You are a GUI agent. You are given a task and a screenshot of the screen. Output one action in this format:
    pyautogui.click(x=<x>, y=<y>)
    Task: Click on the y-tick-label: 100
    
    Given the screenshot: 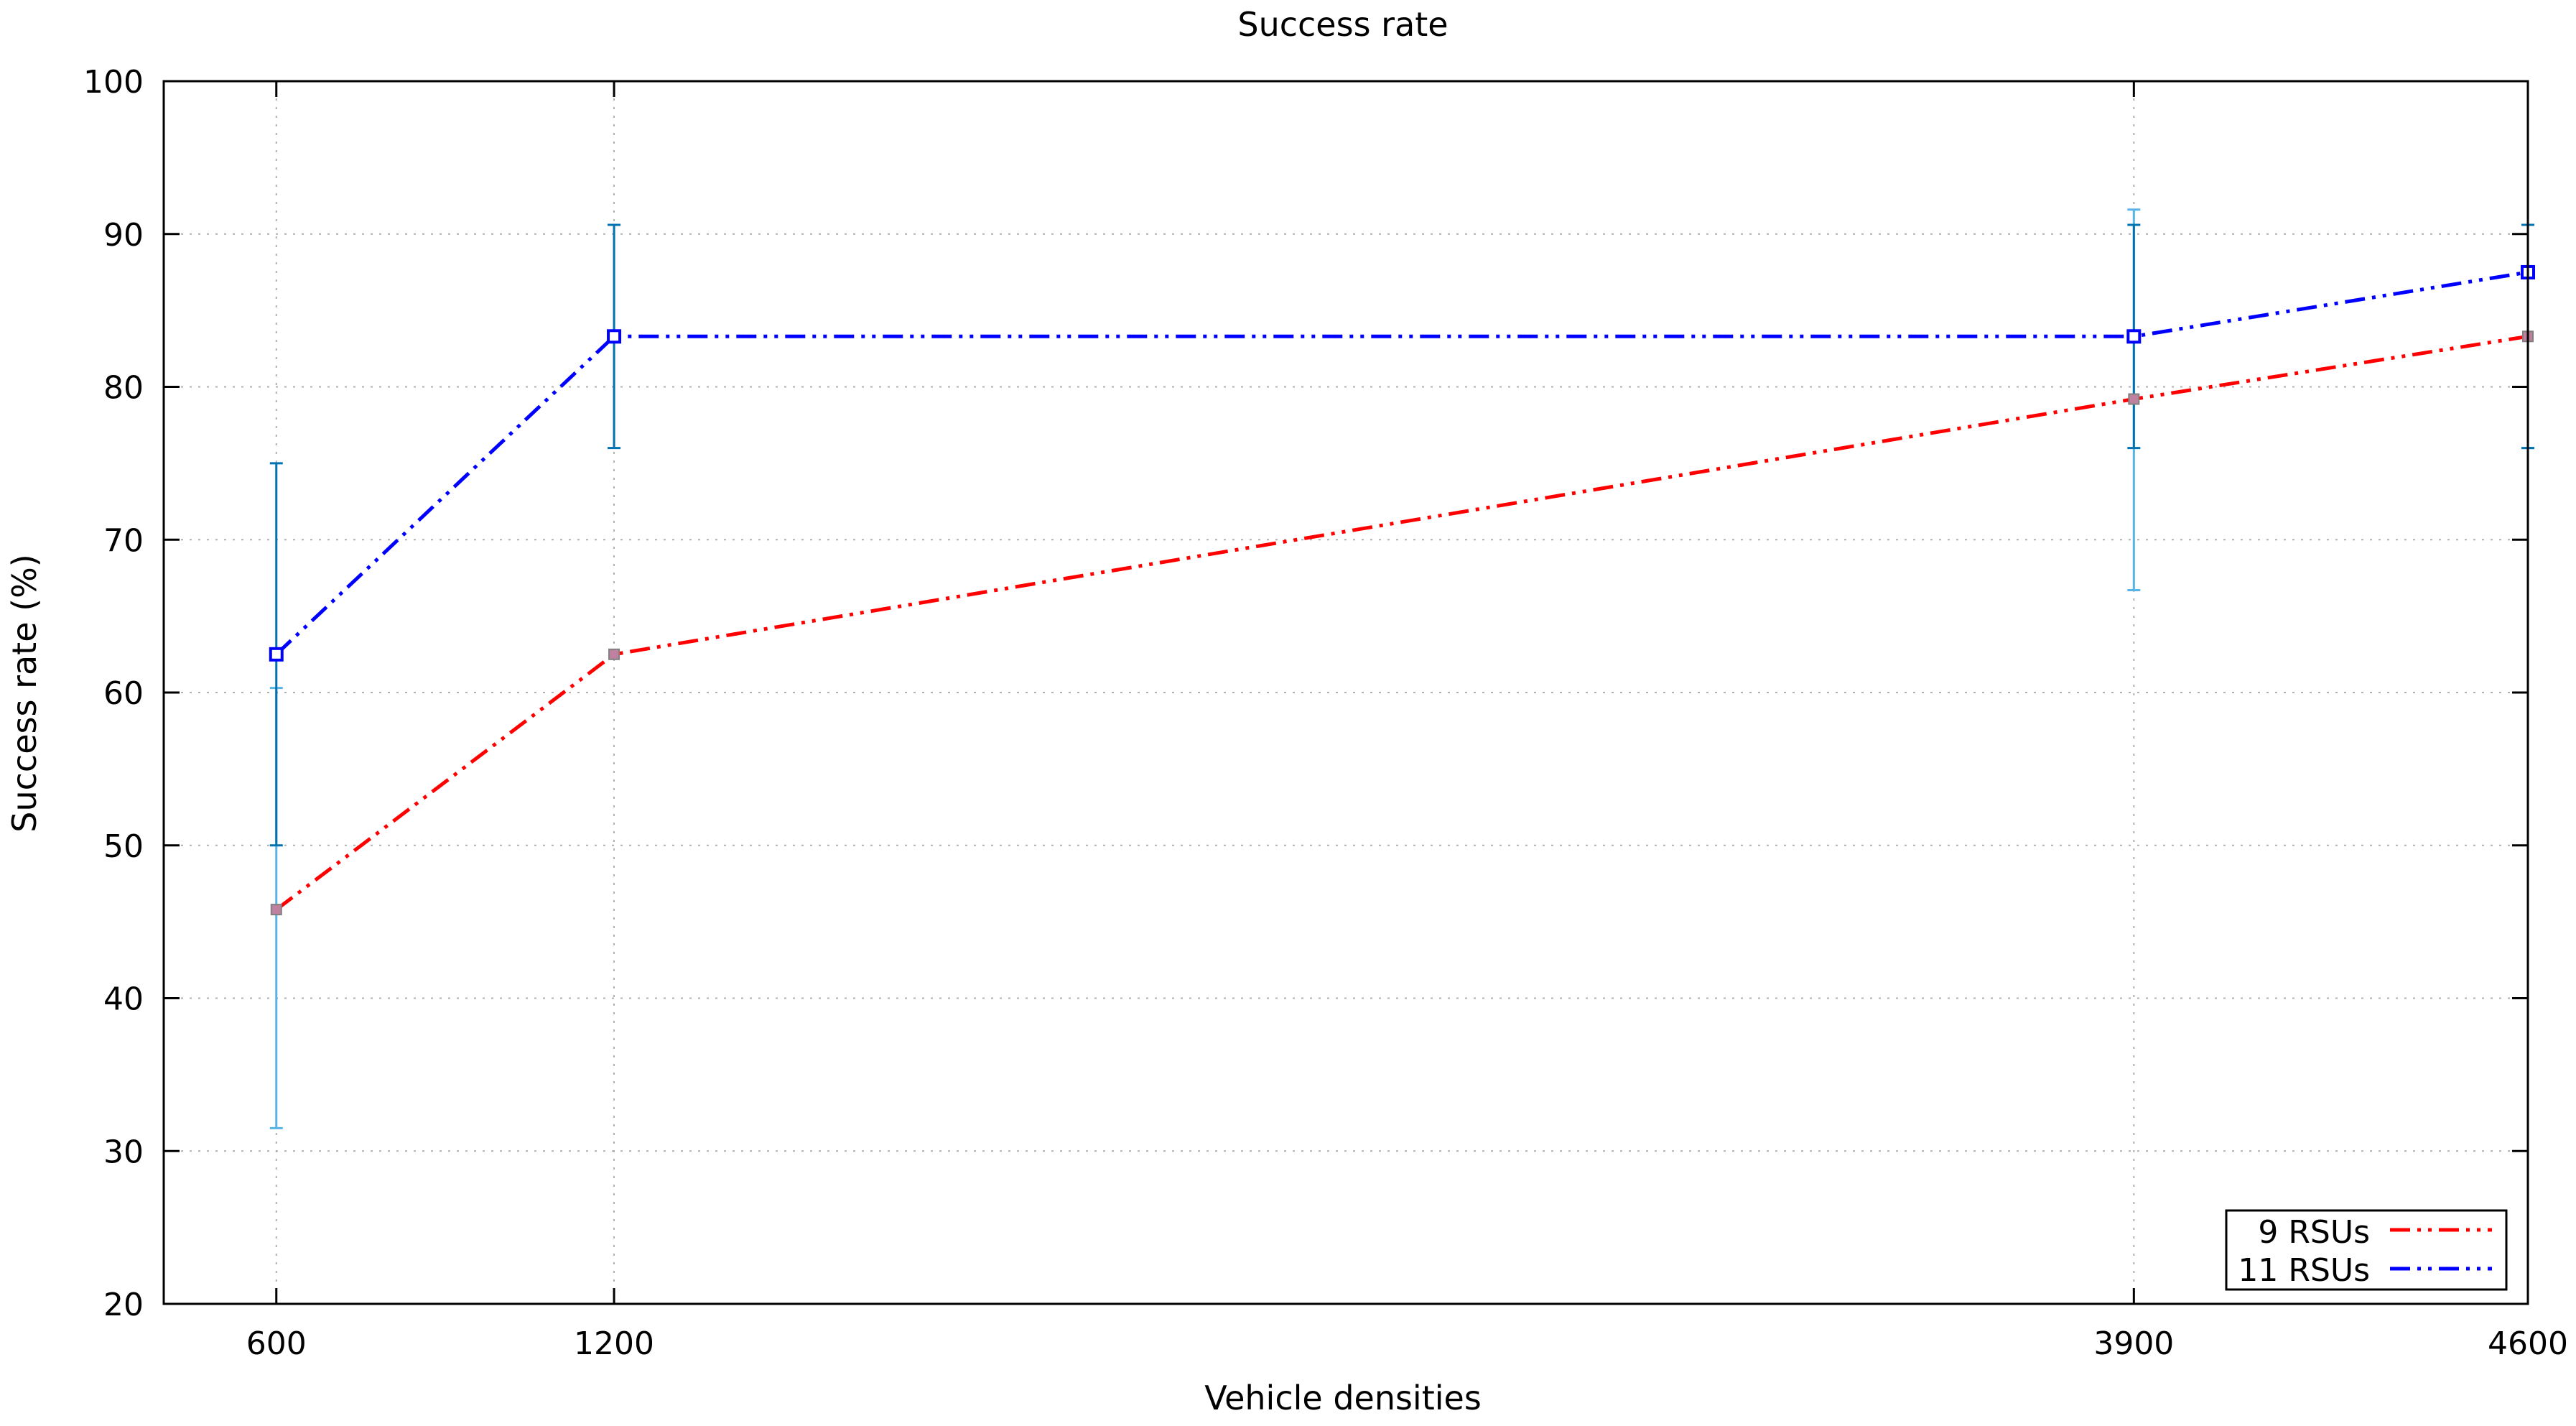 What is the action you would take?
    pyautogui.click(x=113, y=83)
    